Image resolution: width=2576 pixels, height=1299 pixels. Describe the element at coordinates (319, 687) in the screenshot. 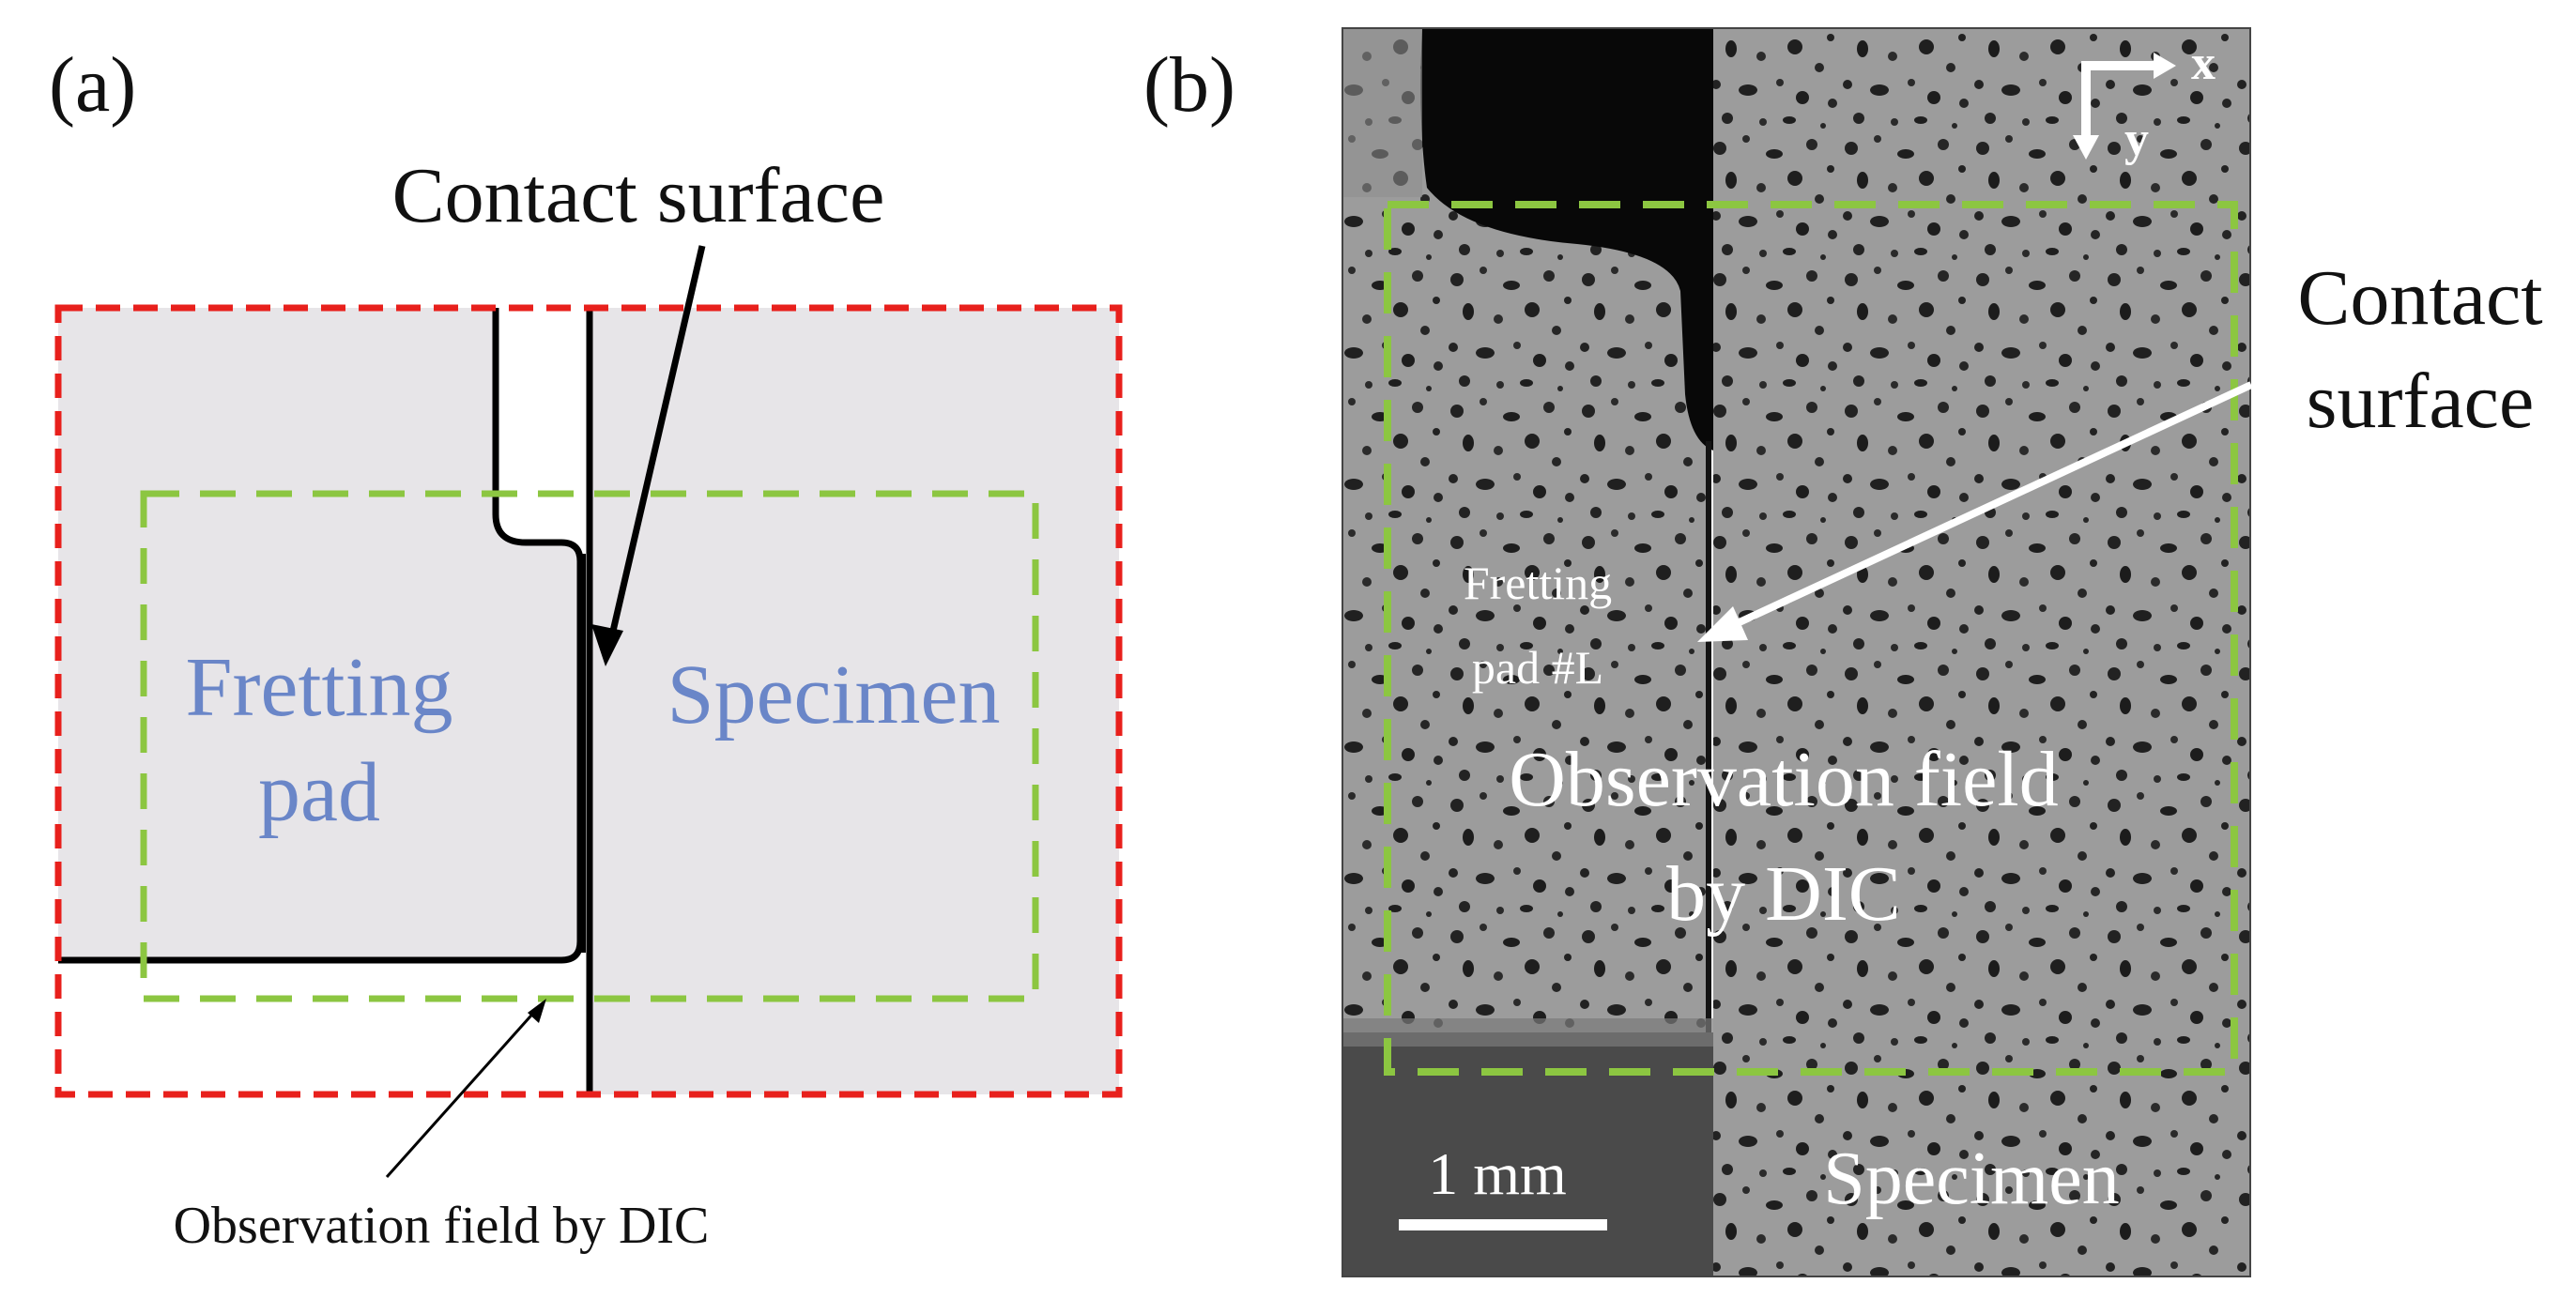

I see `fretting-pad-label-a1: Fretting` at that location.